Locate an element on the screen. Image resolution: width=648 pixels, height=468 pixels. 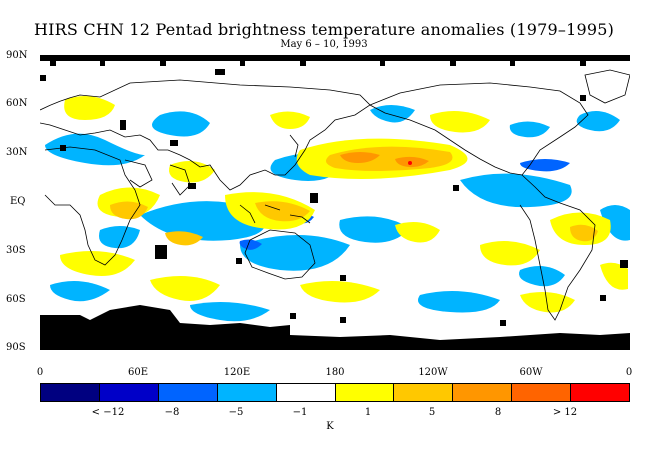
colorbar-label-1-neg: −1 is located at coordinates (300, 412).